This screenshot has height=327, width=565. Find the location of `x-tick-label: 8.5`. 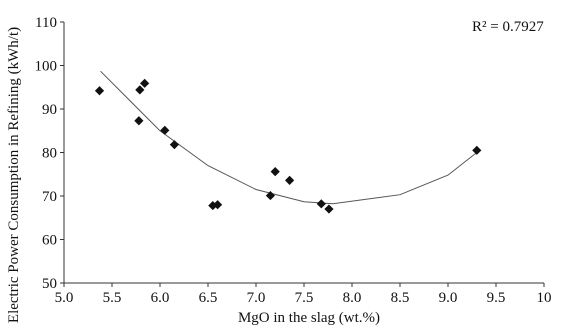

x-tick-label: 8.5 is located at coordinates (400, 298).